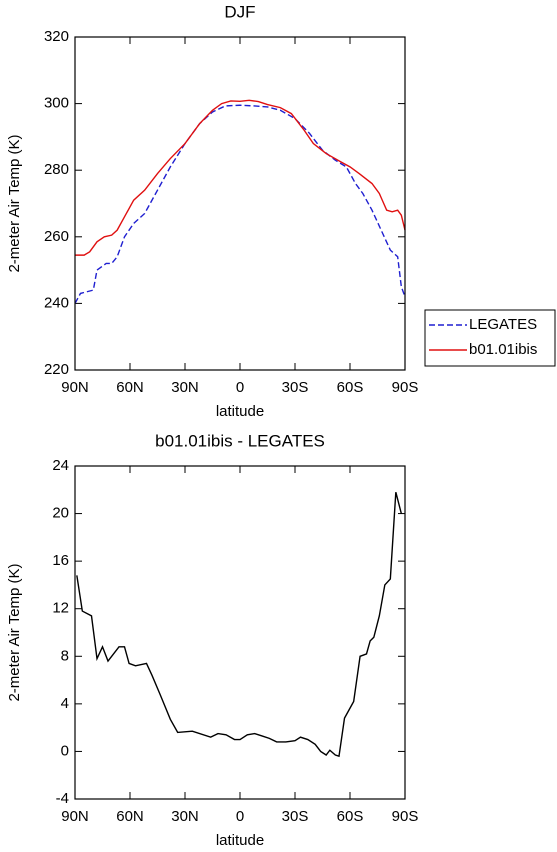 This screenshot has height=852, width=557. What do you see at coordinates (65, 750) in the screenshot?
I see `y-tick-label: 0` at bounding box center [65, 750].